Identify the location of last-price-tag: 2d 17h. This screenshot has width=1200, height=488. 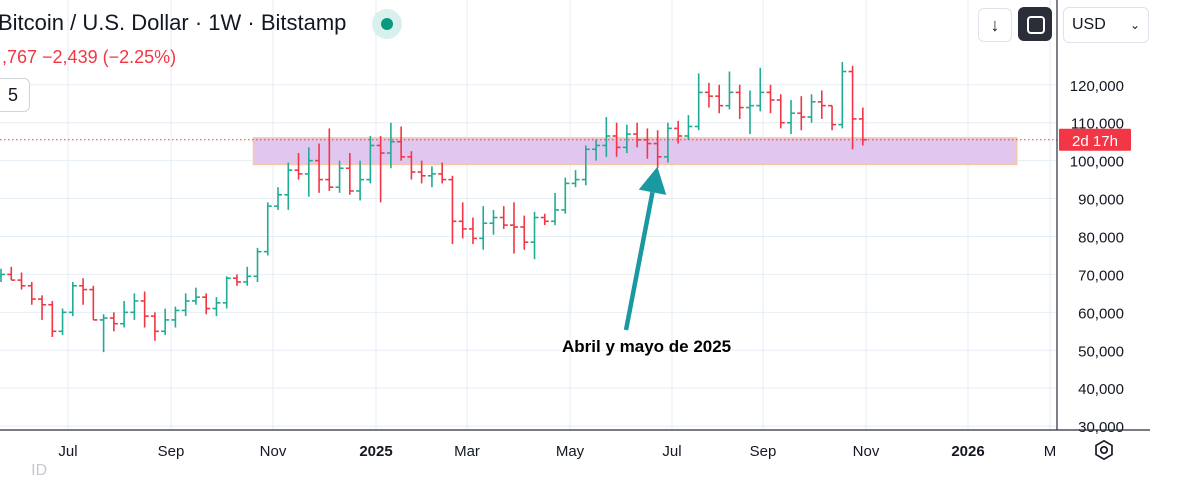
(1095, 139).